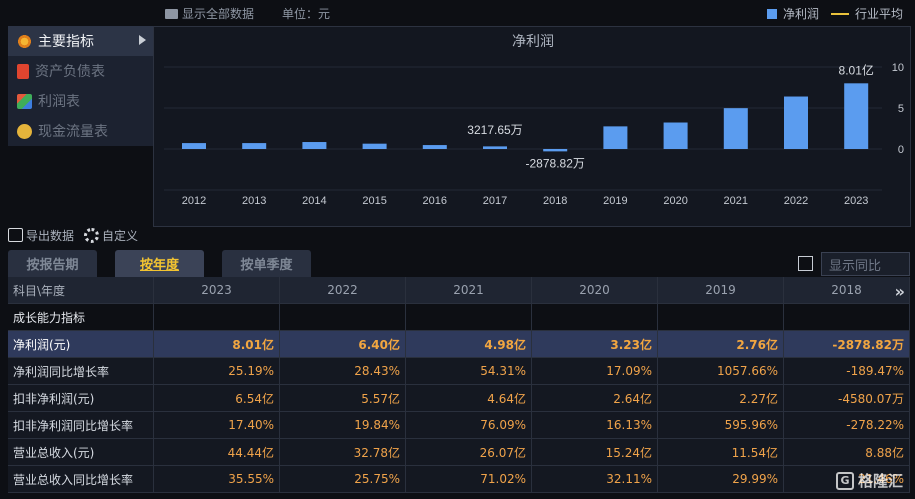 The width and height of the screenshot is (915, 499). I want to click on data-label: 3217.65万, so click(494, 130).